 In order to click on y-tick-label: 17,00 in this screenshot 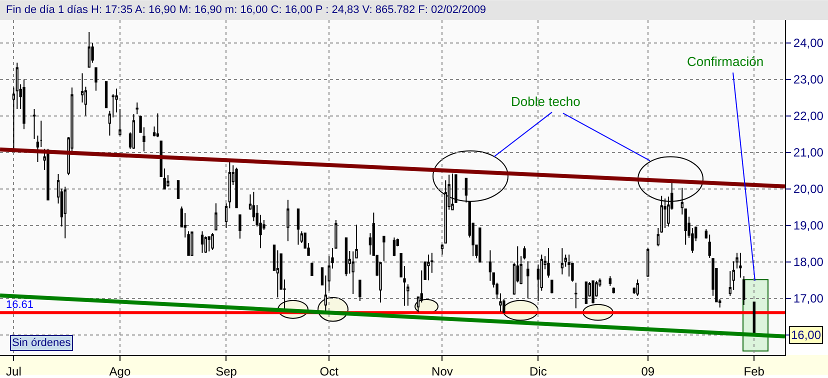, I will do `click(808, 299)`.